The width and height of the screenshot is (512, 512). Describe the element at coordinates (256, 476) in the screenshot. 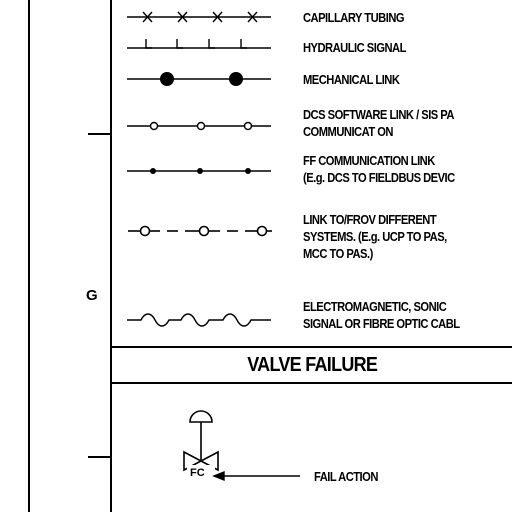

I see `fail-action-leader` at that location.